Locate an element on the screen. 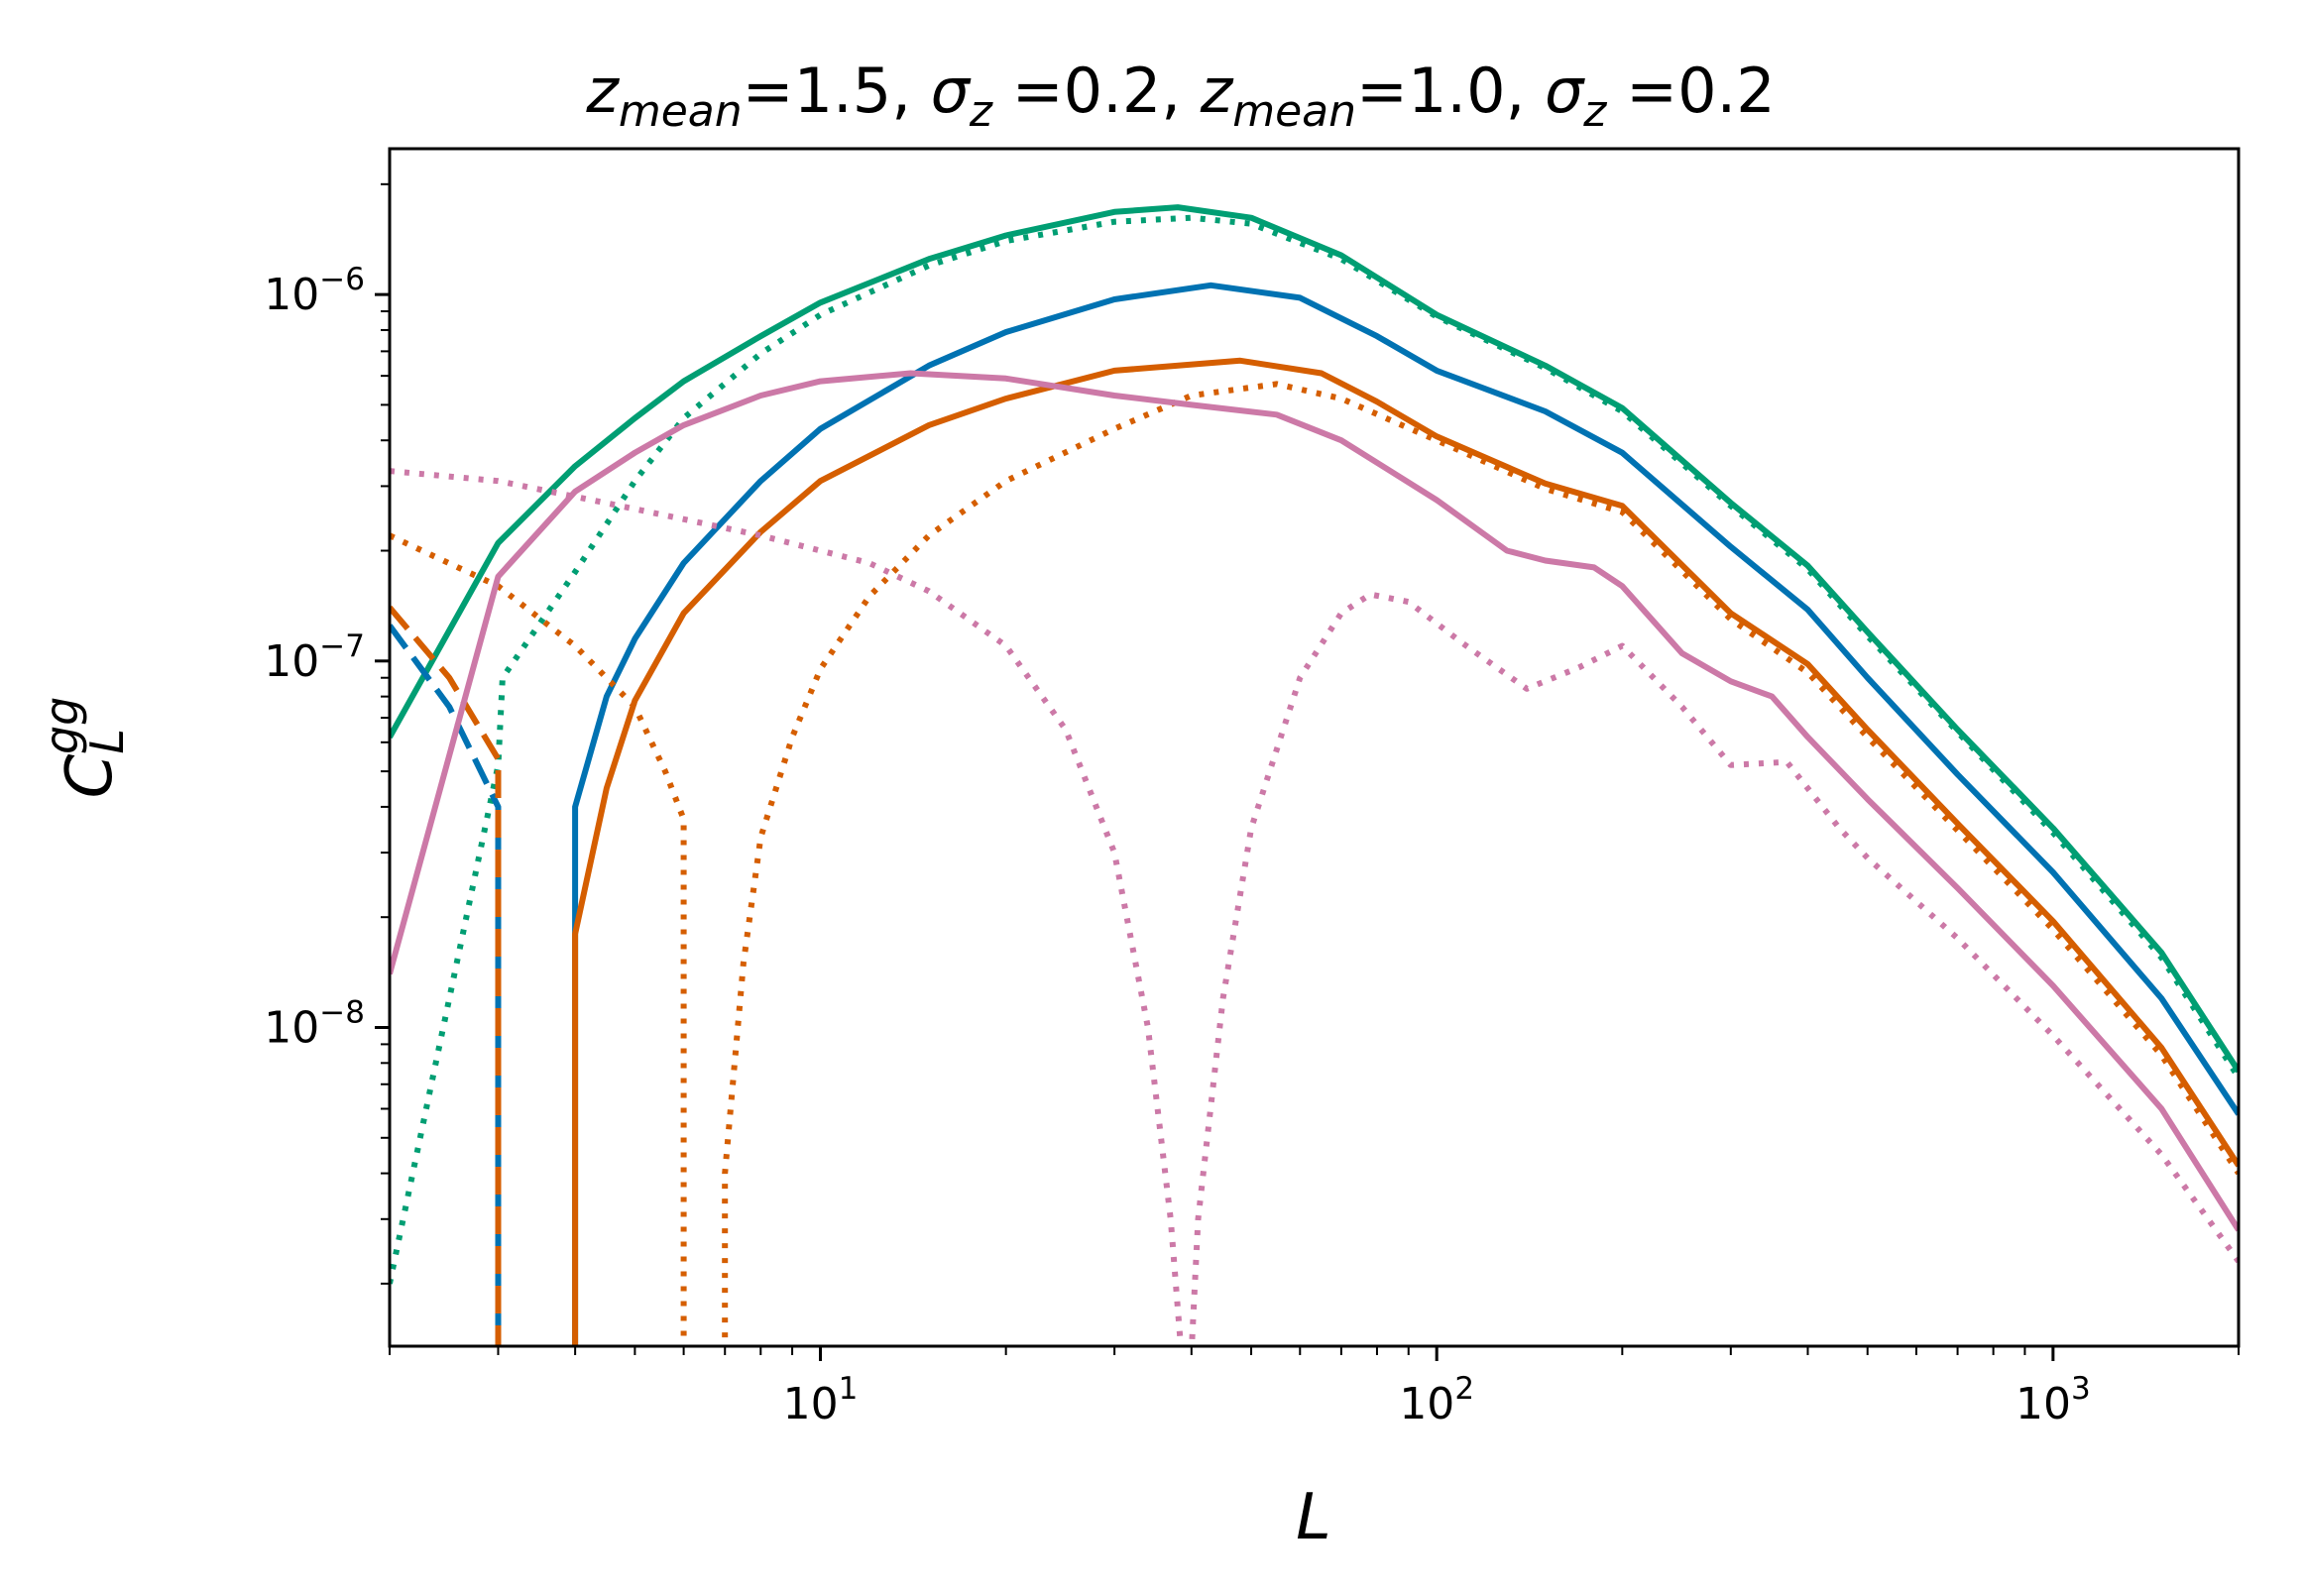 The height and width of the screenshot is (1596, 2305). y-tick-exponent: −6 is located at coordinates (342, 280).